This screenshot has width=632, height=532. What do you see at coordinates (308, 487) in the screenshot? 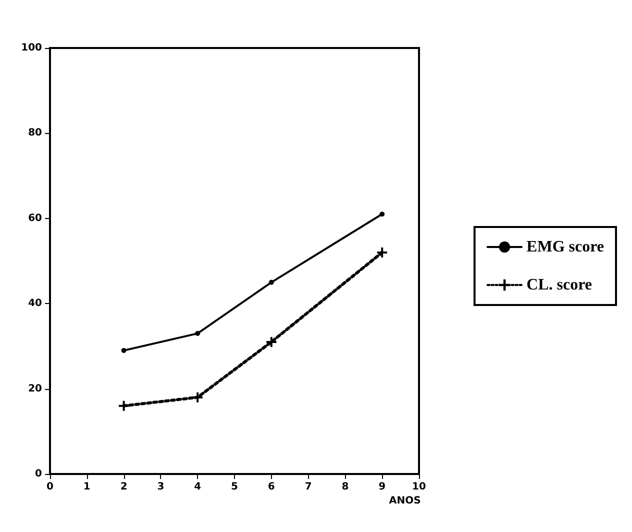
I see `x-tick-label: 7` at bounding box center [308, 487].